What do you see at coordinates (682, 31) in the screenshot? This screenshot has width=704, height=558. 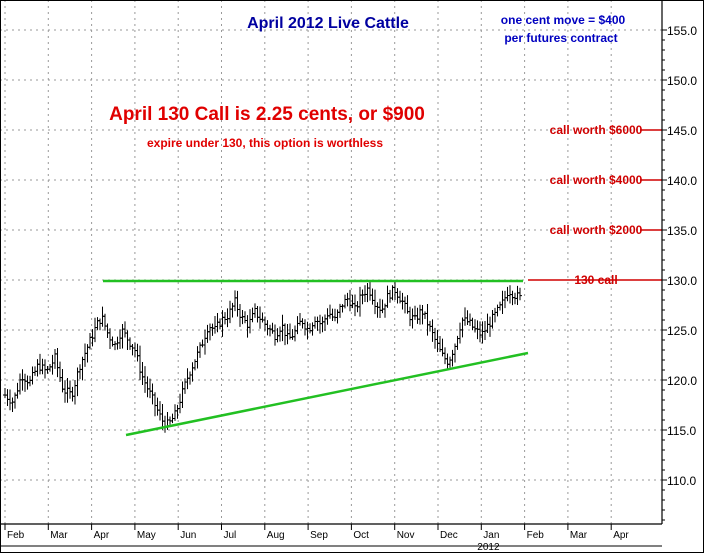 I see `y-tick-label-9: 155.0` at bounding box center [682, 31].